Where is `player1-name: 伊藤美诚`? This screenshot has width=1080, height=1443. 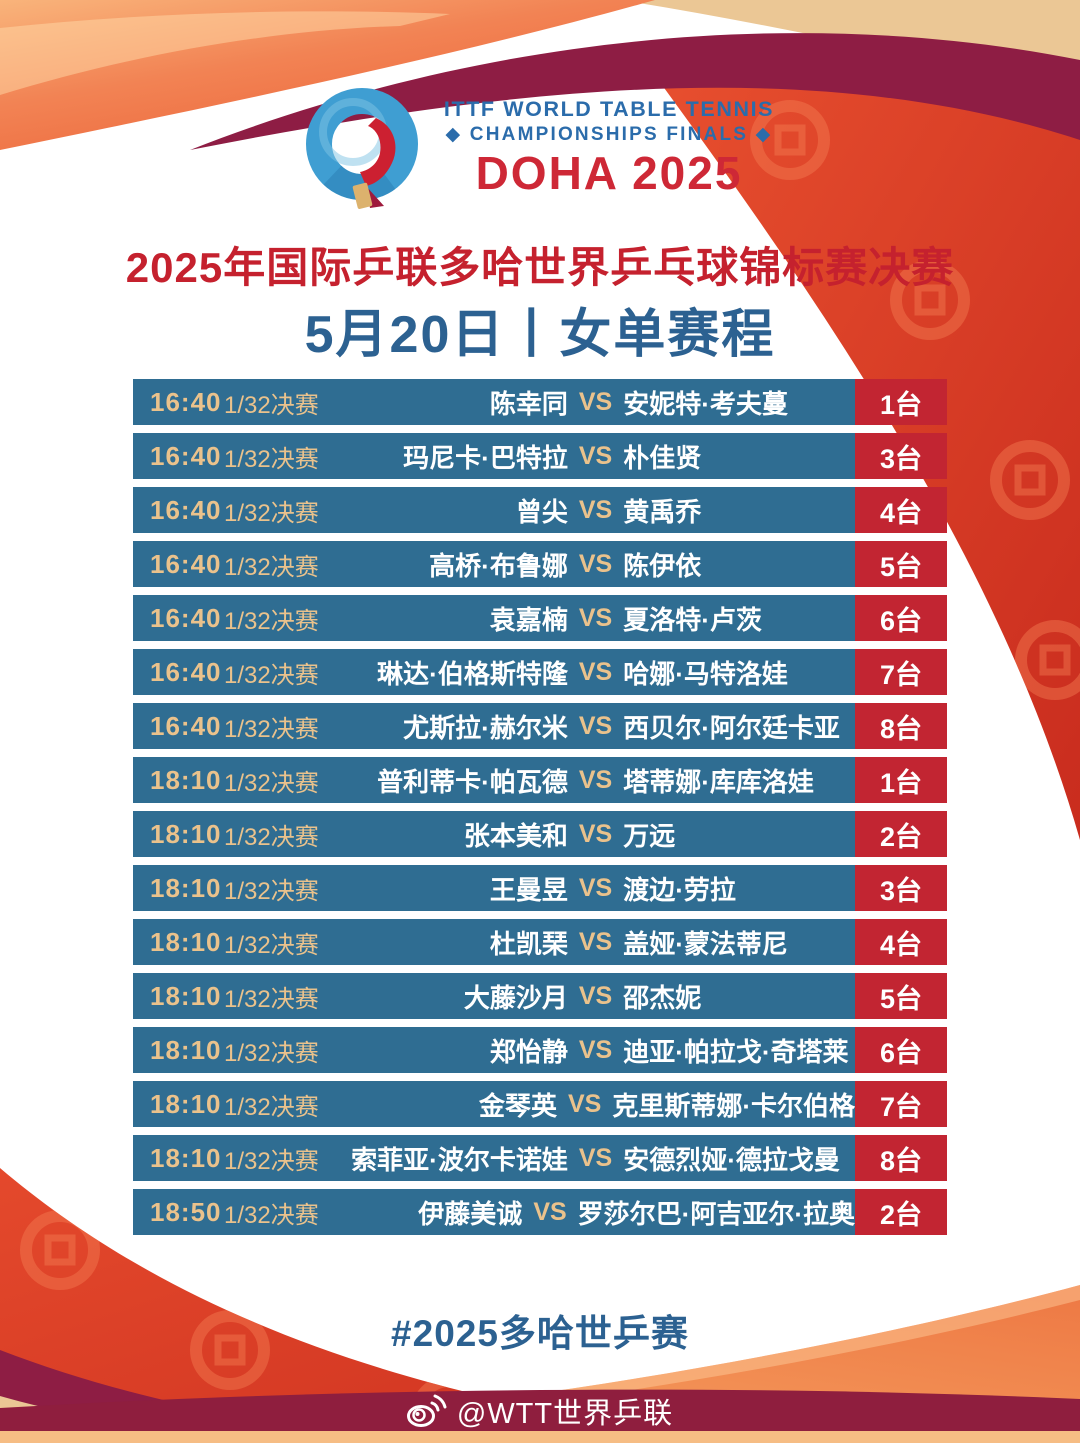 player1-name: 伊藤美诚 is located at coordinates (470, 1213).